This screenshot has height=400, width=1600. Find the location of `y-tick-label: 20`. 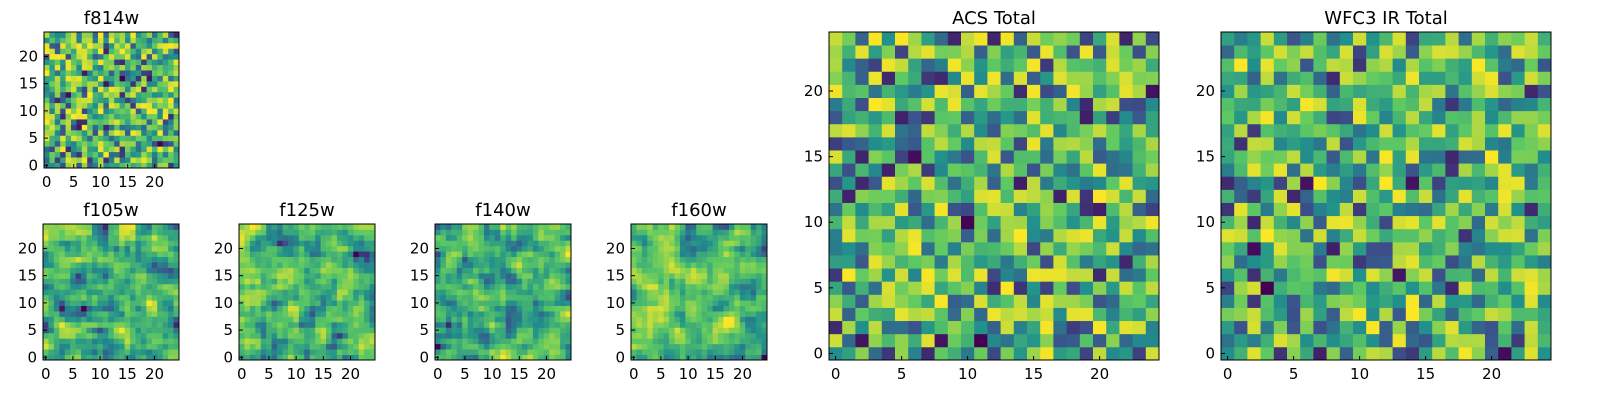

y-tick-label: 20 is located at coordinates (27, 248).